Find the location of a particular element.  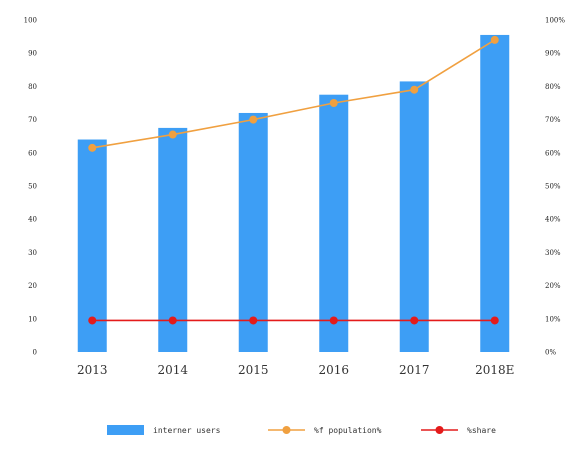

x-tick-label: 2017 is located at coordinates (414, 370).